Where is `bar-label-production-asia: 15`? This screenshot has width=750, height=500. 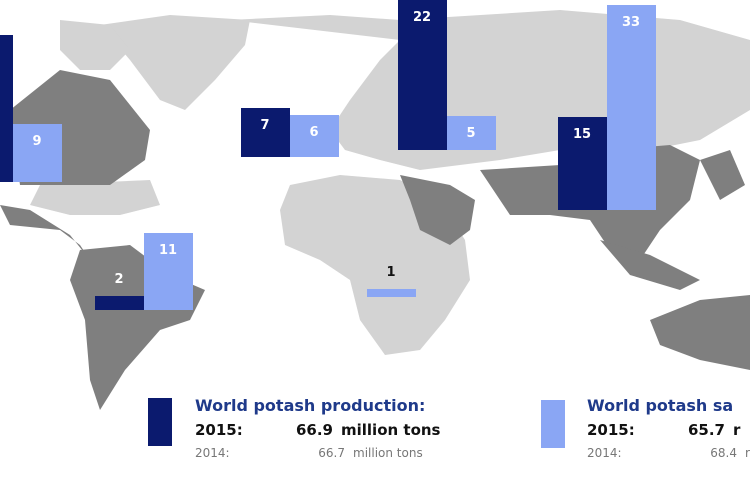 bar-label-production-asia: 15 is located at coordinates (582, 134).